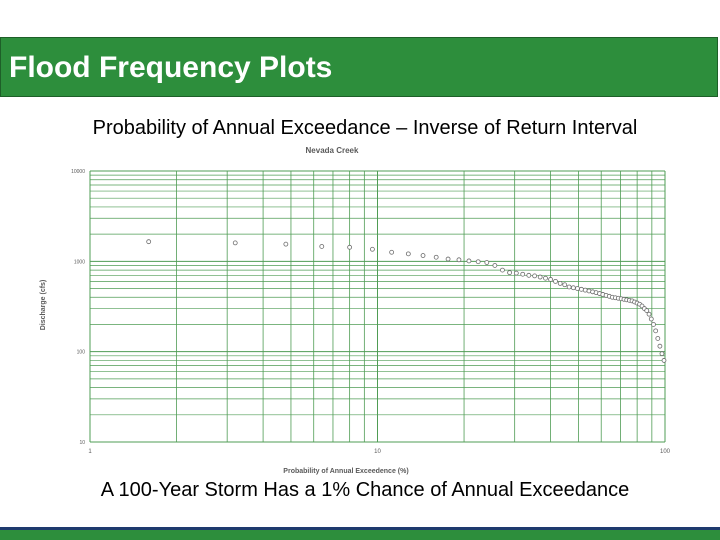 Image resolution: width=720 pixels, height=540 pixels. Describe the element at coordinates (359, 67) in the screenshot. I see `title-bar: Flood Frequency Plots` at that location.